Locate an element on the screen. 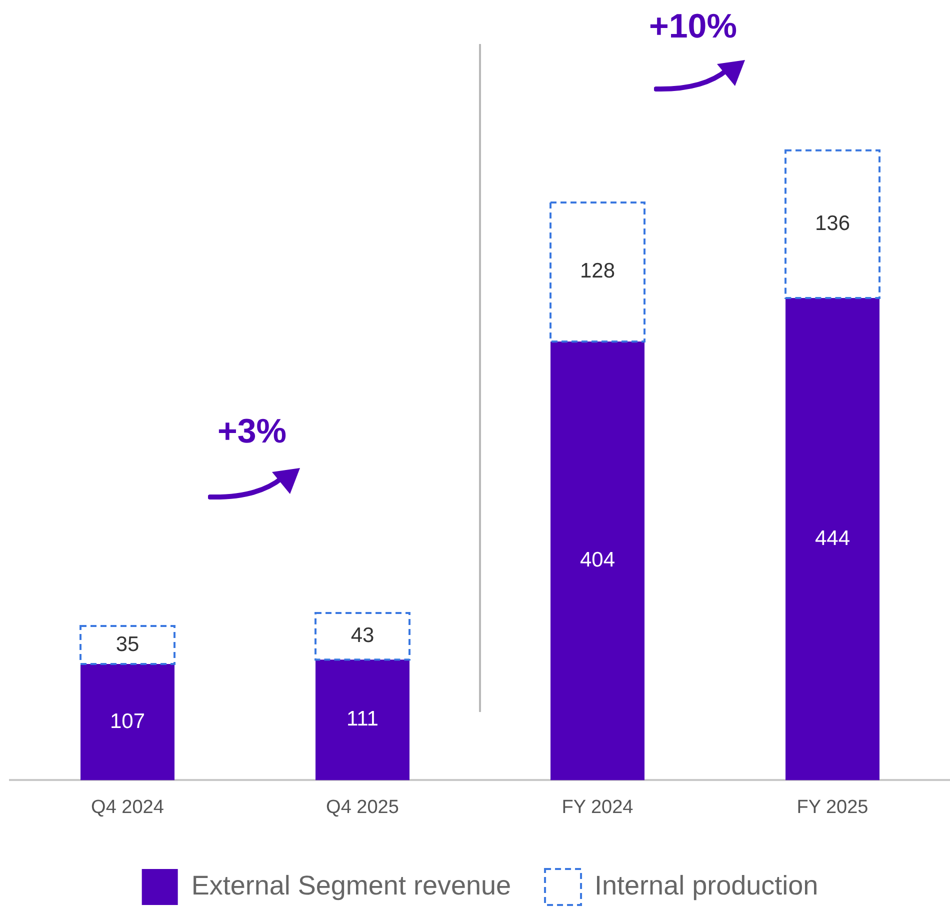 This screenshot has width=950, height=915. text: +10% is located at coordinates (693, 27).